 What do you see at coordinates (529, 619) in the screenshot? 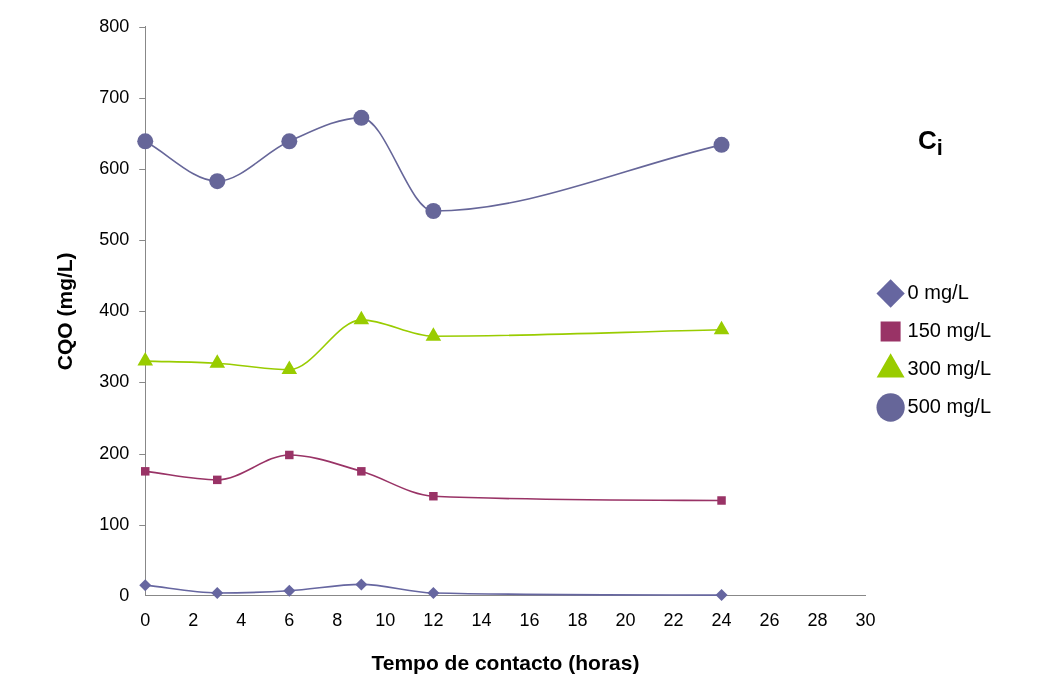
I see `x-tick-label: 16` at bounding box center [529, 619].